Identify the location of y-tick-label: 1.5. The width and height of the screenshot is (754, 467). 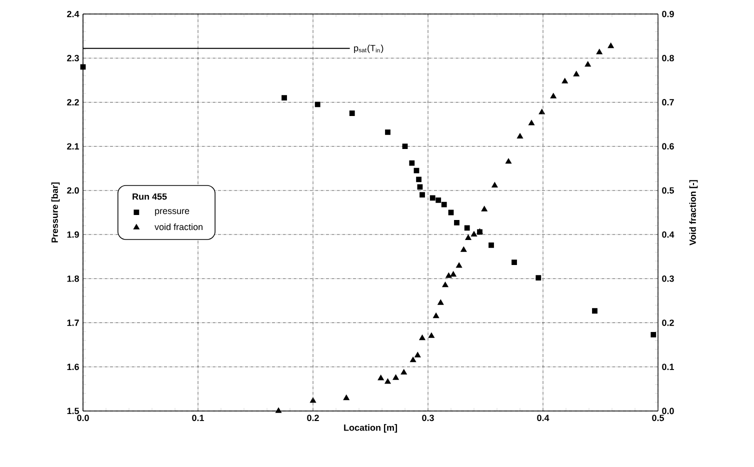
(73, 411).